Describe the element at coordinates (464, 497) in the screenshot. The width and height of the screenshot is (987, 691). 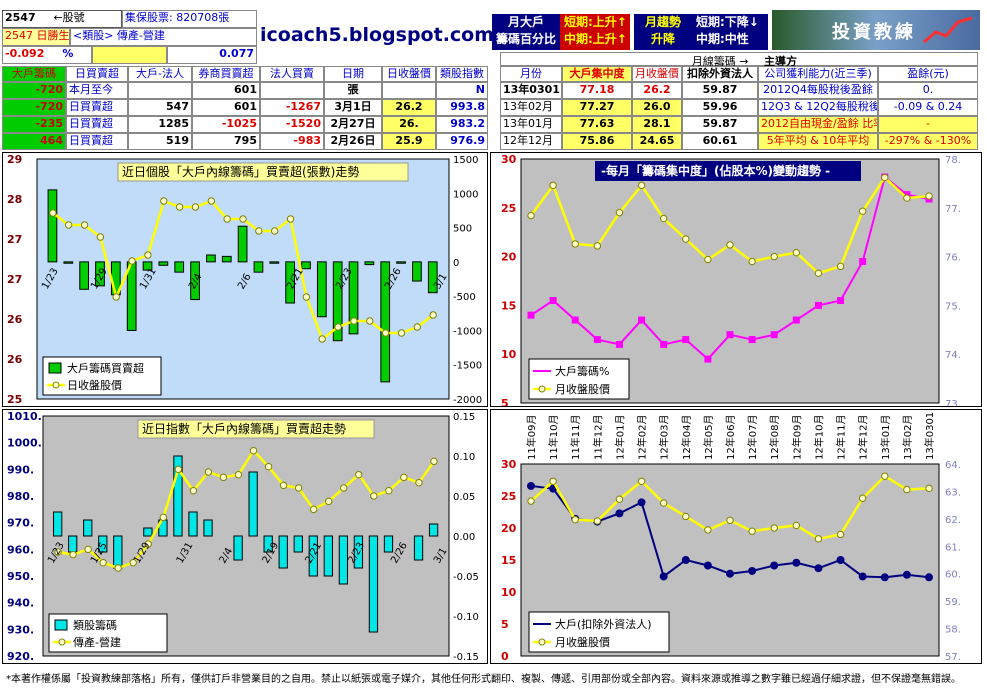
I see `right-tick-label: 0.05` at that location.